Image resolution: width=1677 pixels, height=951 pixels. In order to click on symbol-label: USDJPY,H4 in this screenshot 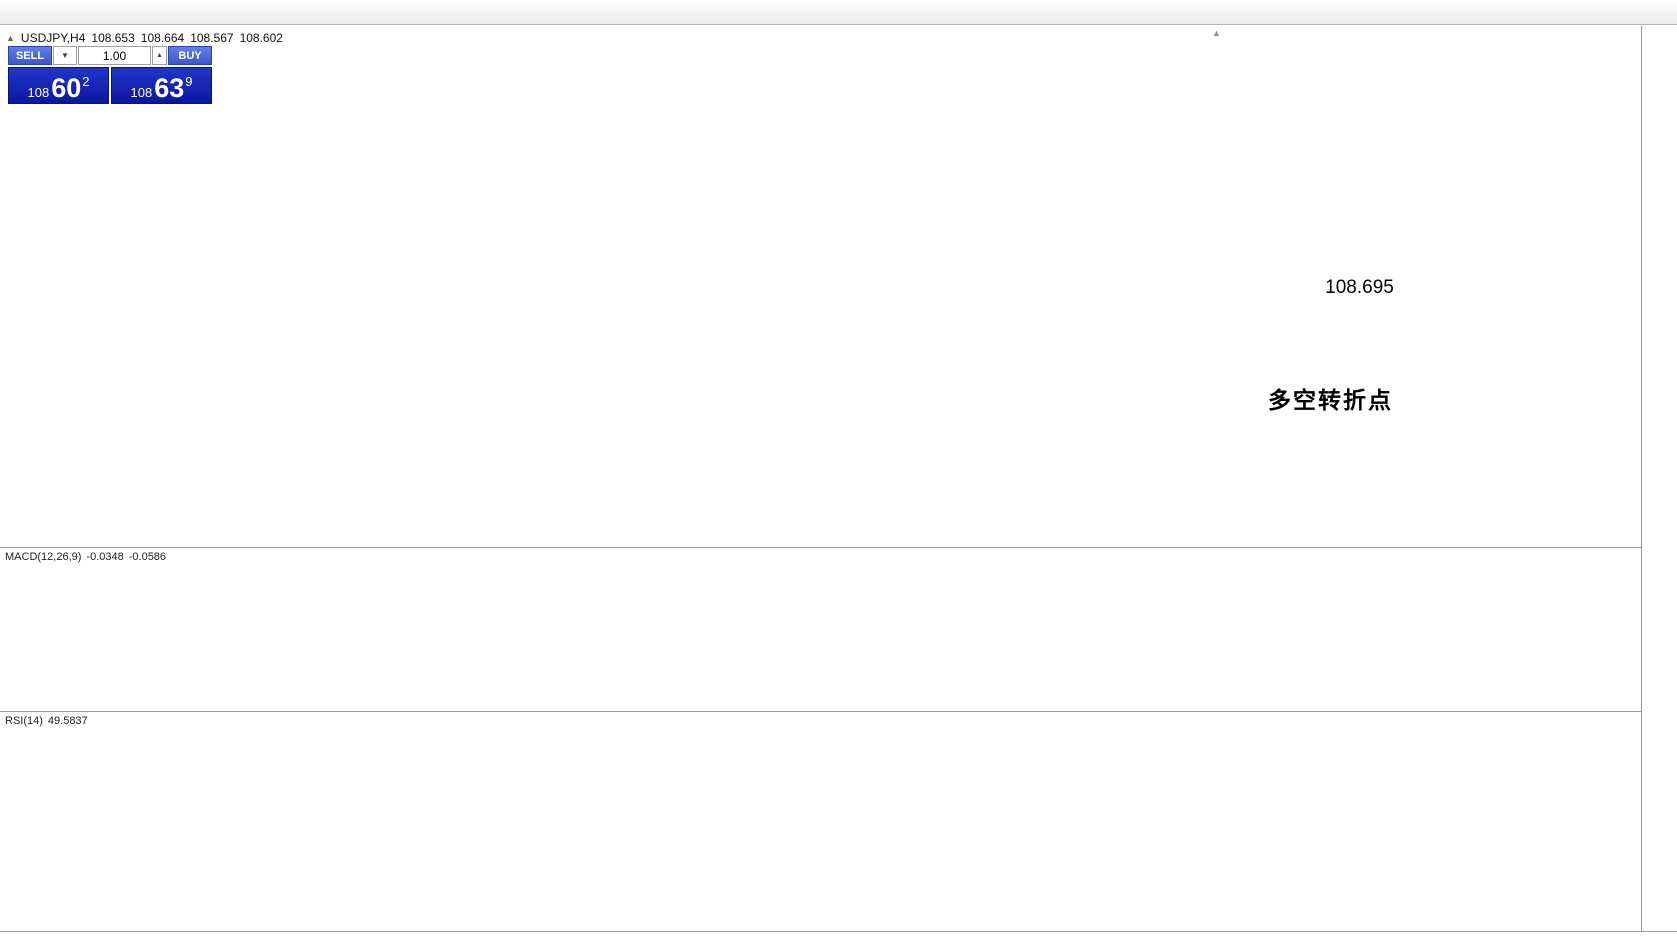, I will do `click(53, 38)`.